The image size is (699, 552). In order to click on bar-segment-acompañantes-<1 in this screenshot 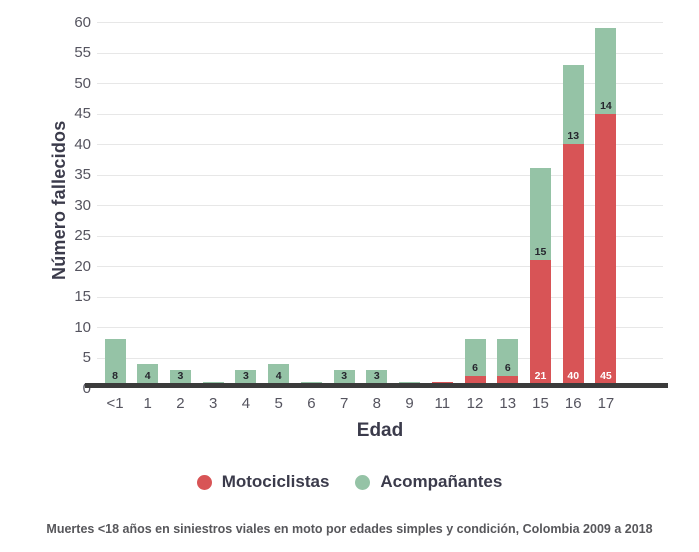, I will do `click(115, 363)`.